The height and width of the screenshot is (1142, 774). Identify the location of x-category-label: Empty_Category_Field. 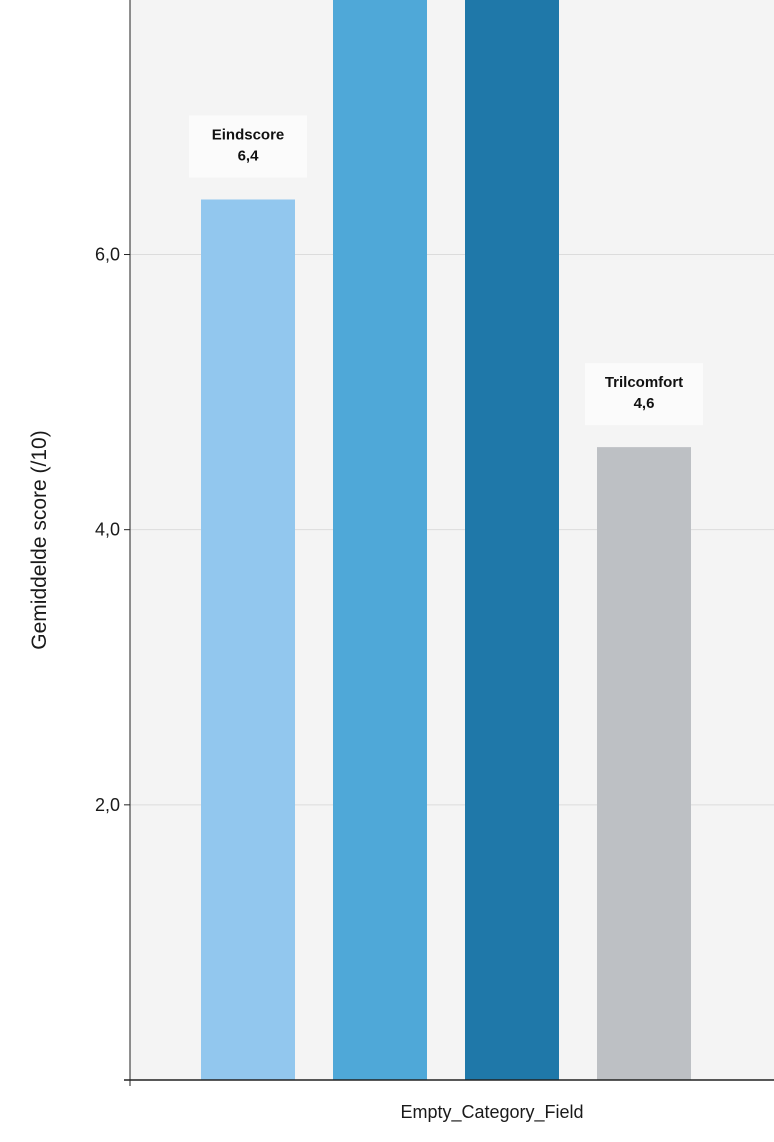
(491, 1112).